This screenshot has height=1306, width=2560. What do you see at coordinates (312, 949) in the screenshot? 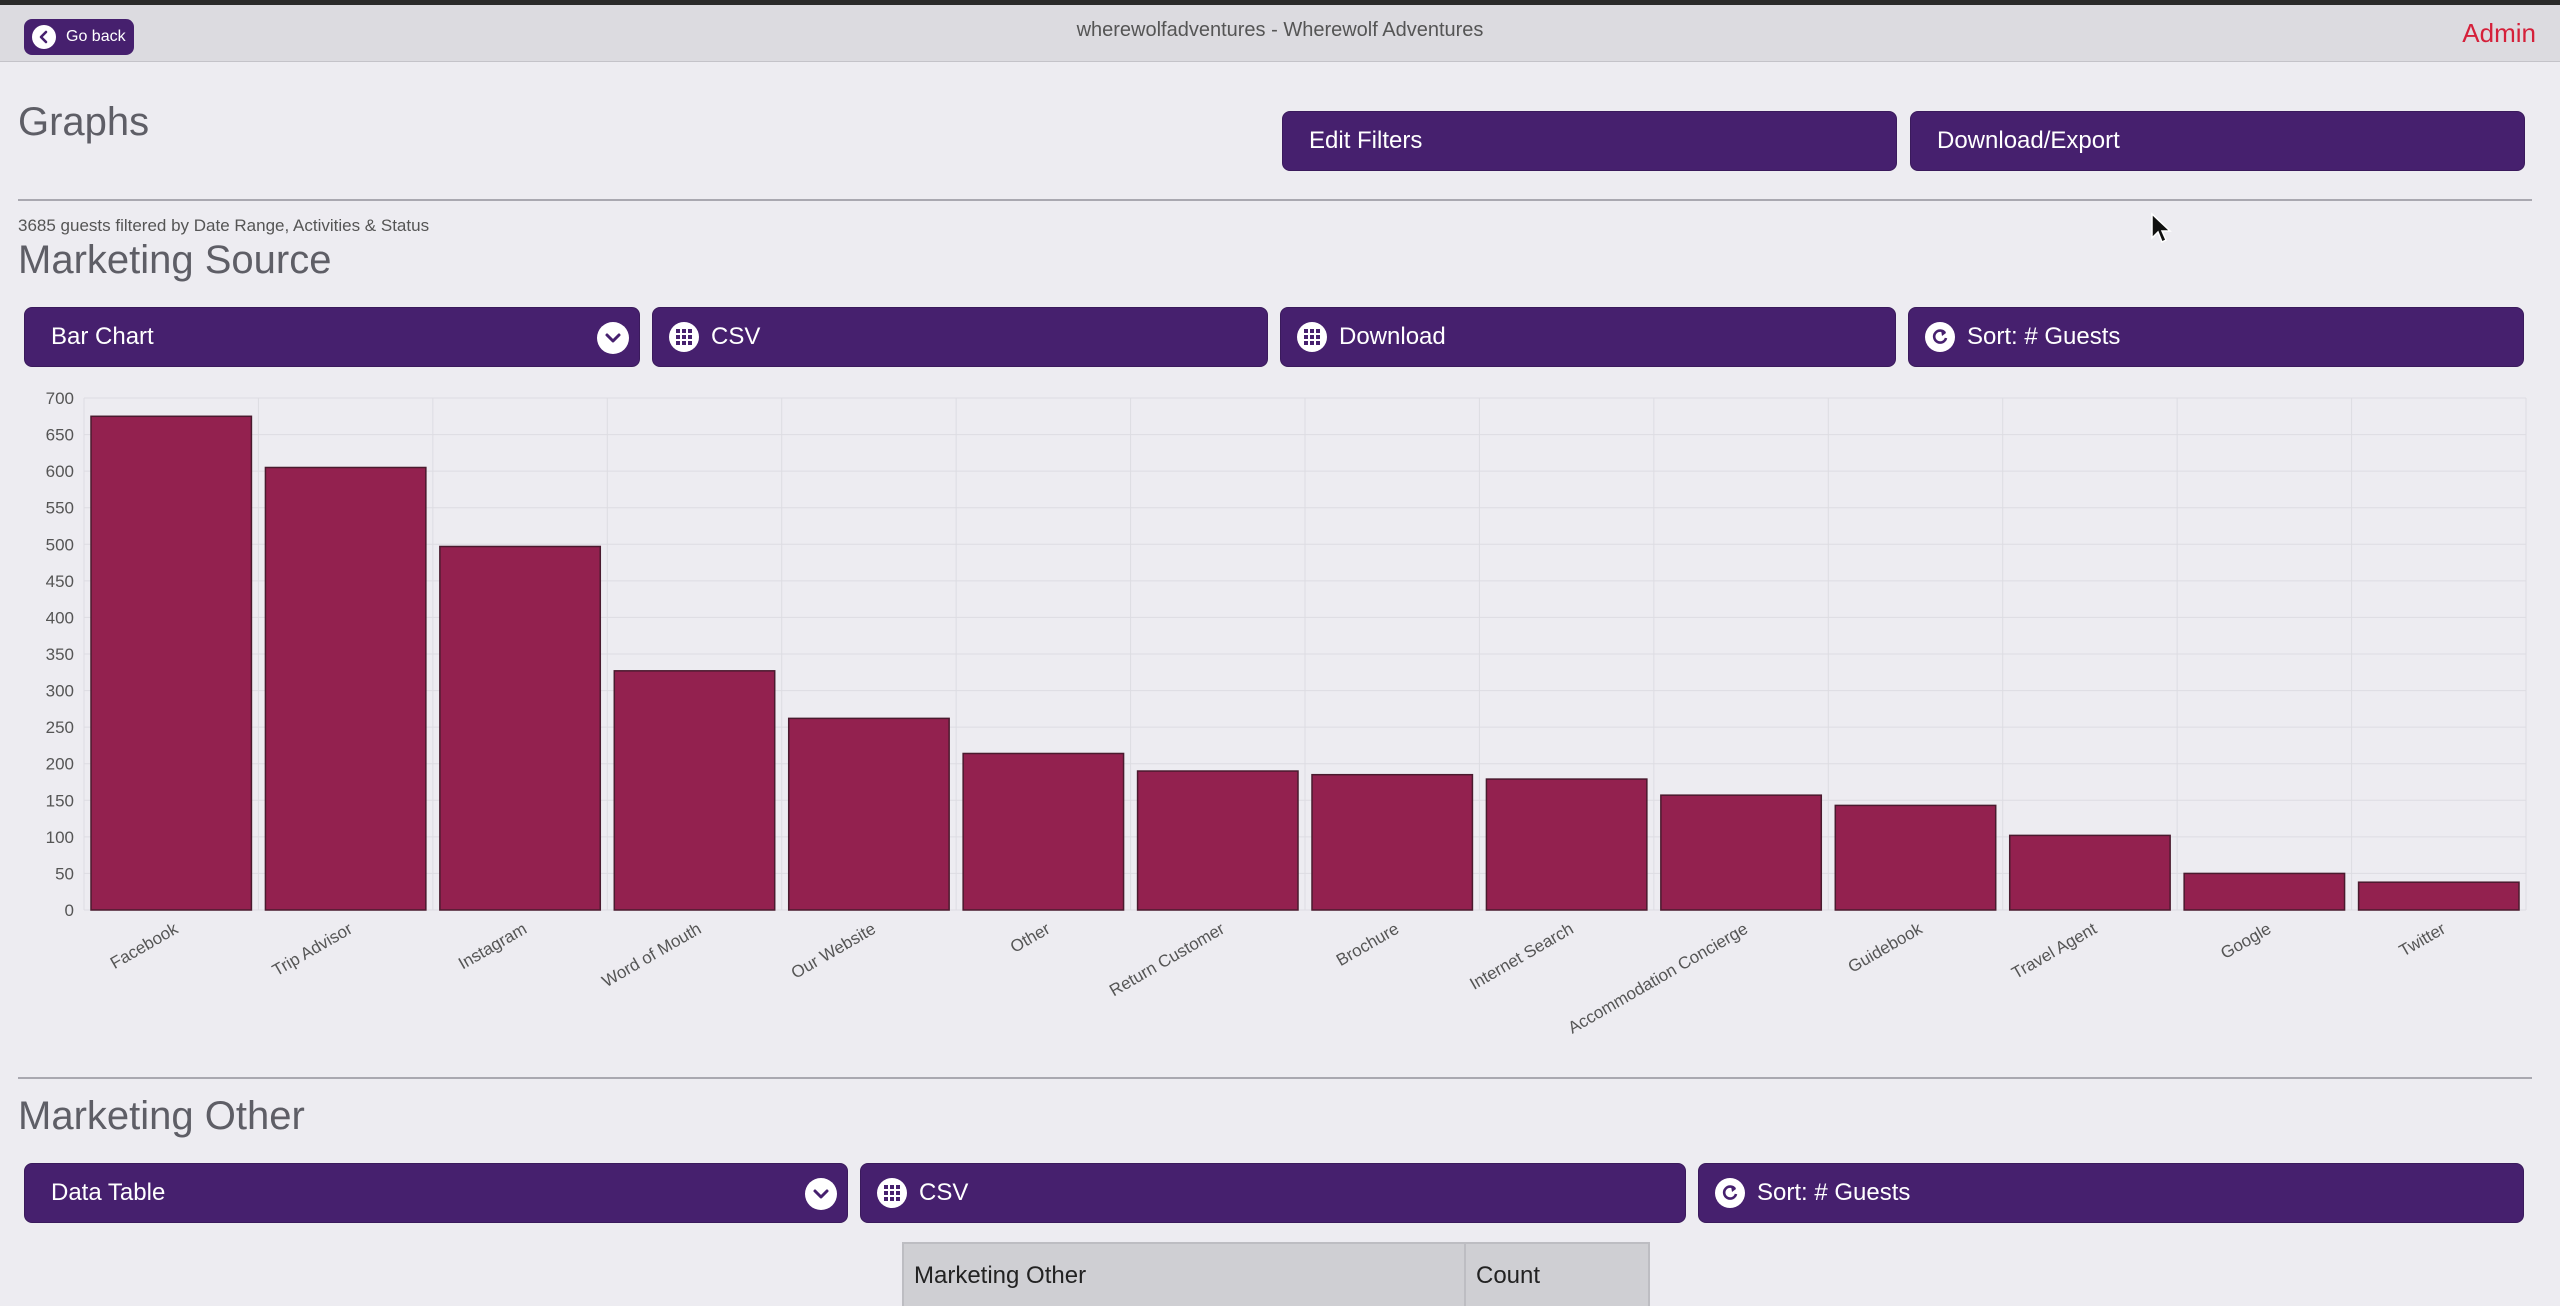
I see `x-tick-label: Trip Advisor` at bounding box center [312, 949].